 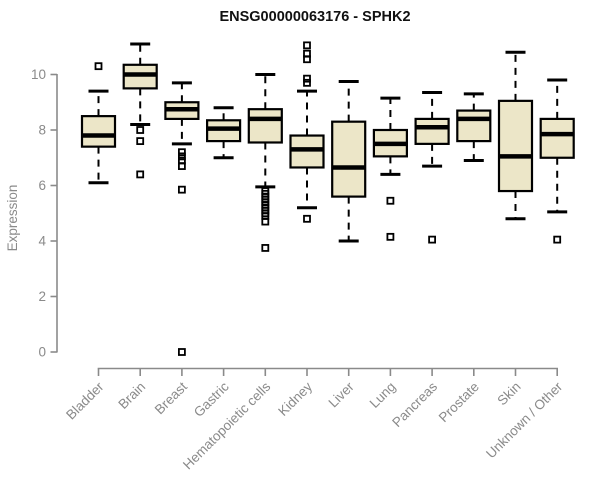 I want to click on x-tick-label: Skin, so click(x=508, y=393).